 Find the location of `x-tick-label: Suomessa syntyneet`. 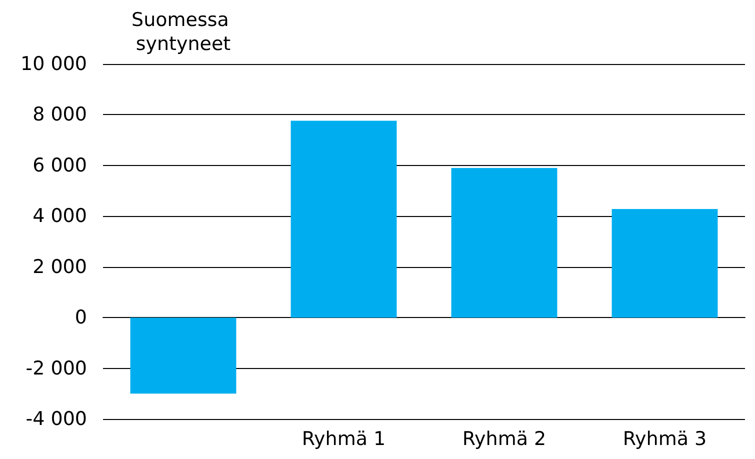

x-tick-label: Suomessa syntyneet is located at coordinates (183, 32).